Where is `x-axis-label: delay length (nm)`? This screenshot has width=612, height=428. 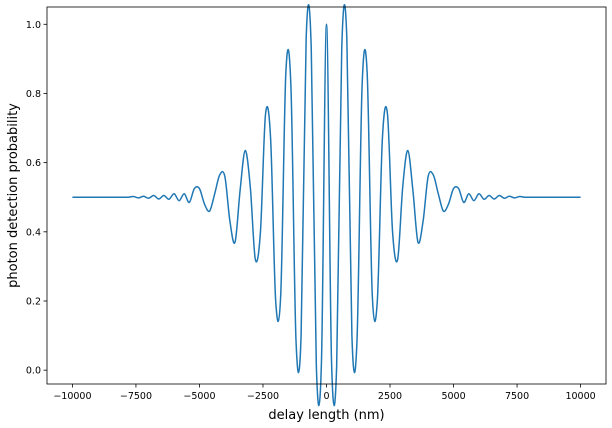 x-axis-label: delay length (nm) is located at coordinates (326, 415).